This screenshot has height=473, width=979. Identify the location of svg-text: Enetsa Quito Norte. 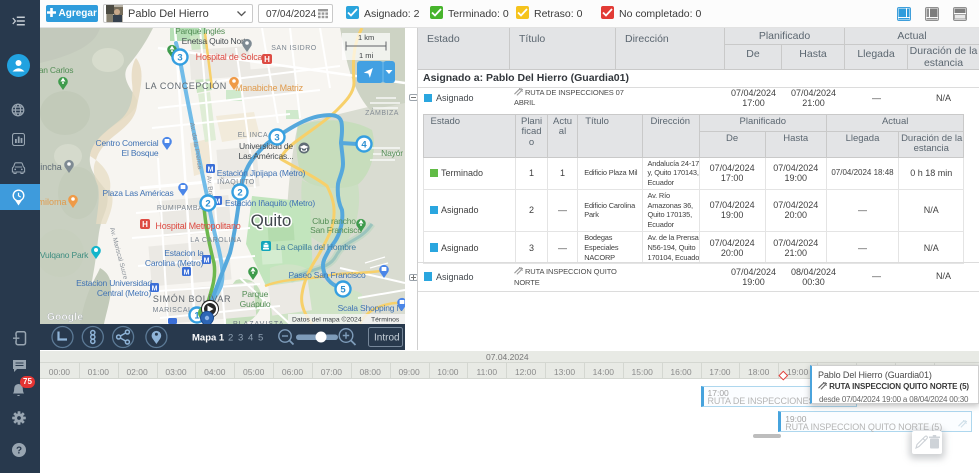
(216, 41).